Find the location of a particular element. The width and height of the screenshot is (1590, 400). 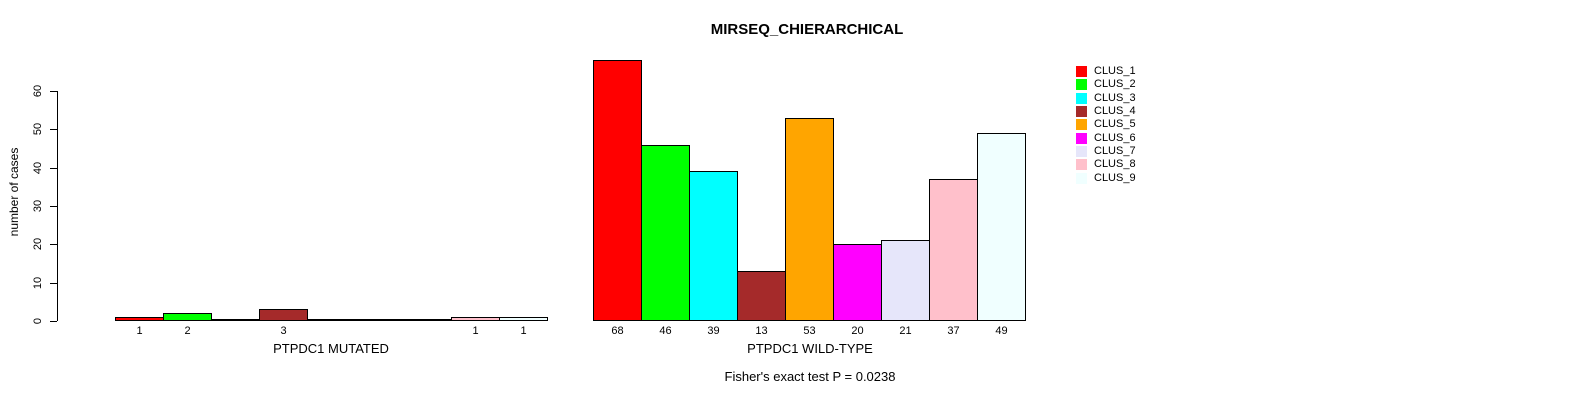

bar-value-label: 39 is located at coordinates (713, 331).